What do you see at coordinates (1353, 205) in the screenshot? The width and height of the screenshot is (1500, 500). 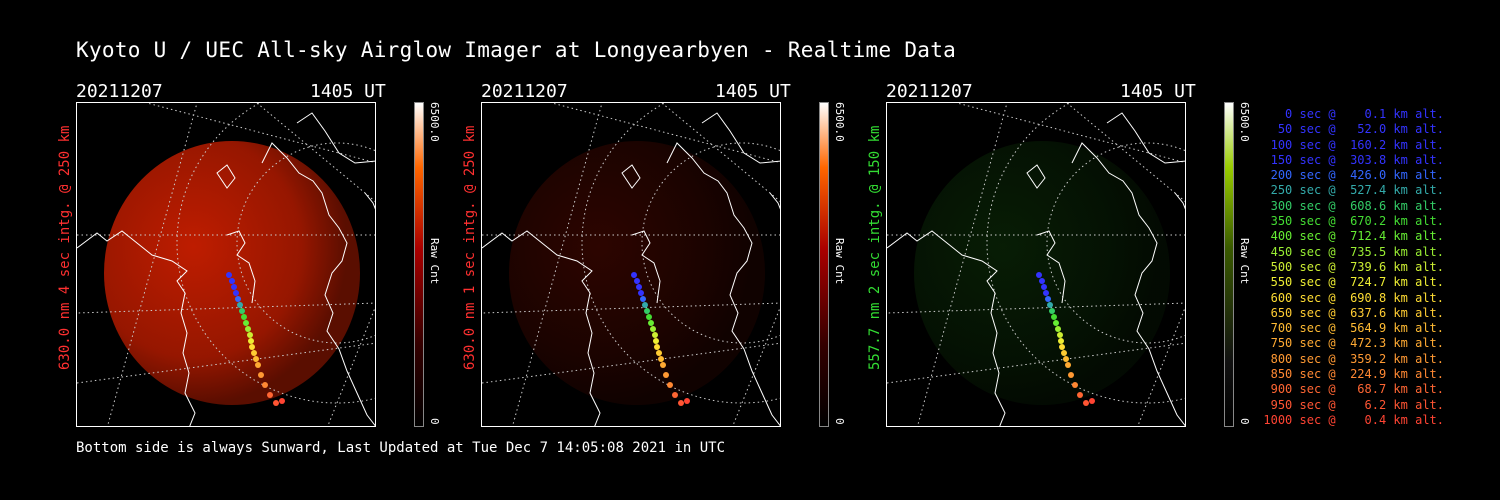 I see `legend-entry: 300 sec @ 608.6 km alt.` at bounding box center [1353, 205].